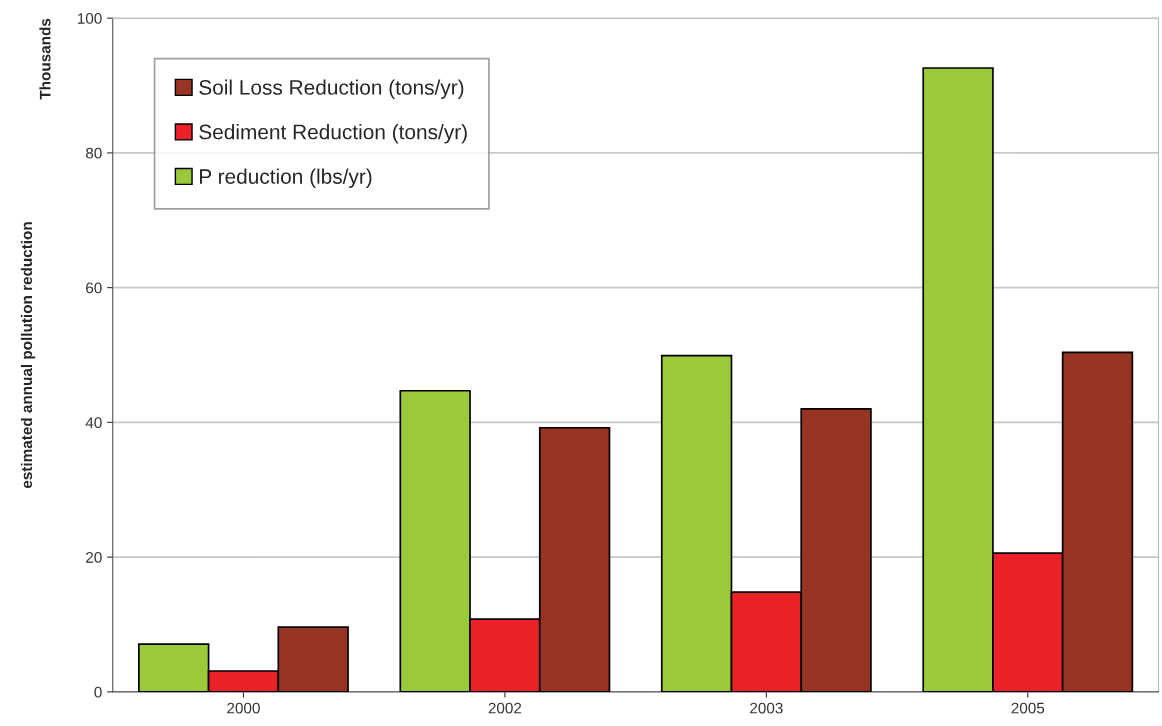 This screenshot has height=726, width=1162. Describe the element at coordinates (89, 18) in the screenshot. I see `y-tick-label: 100` at that location.